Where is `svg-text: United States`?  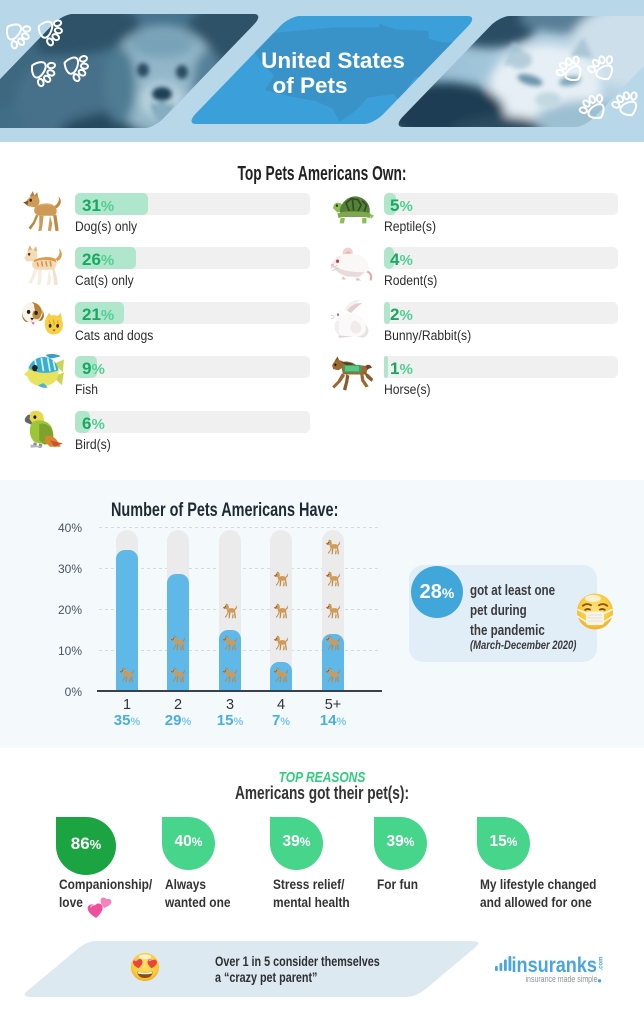 svg-text: United States is located at coordinates (333, 60).